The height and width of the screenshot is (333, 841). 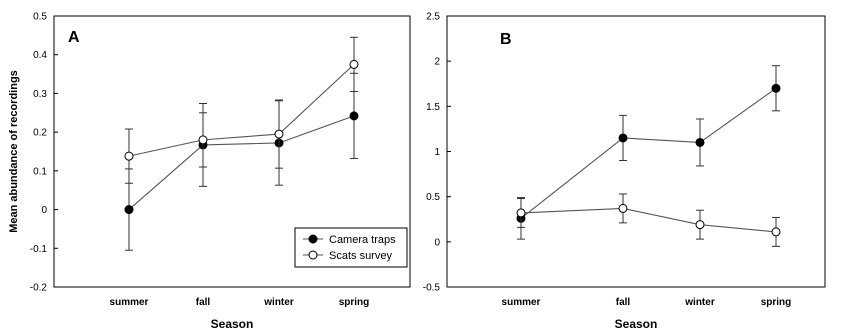 What do you see at coordinates (74, 37) in the screenshot?
I see `panel-label: A` at bounding box center [74, 37].